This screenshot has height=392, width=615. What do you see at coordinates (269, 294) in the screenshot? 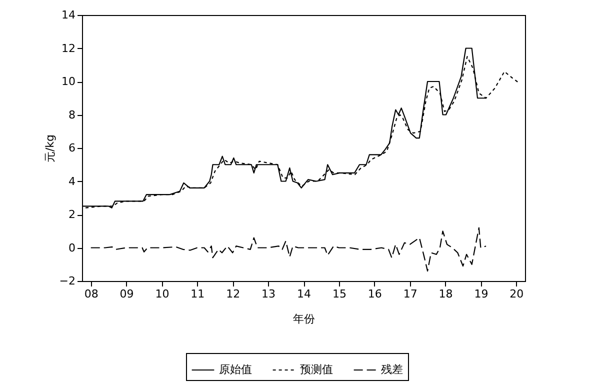
I see `x-tick-label: 13` at bounding box center [269, 294].